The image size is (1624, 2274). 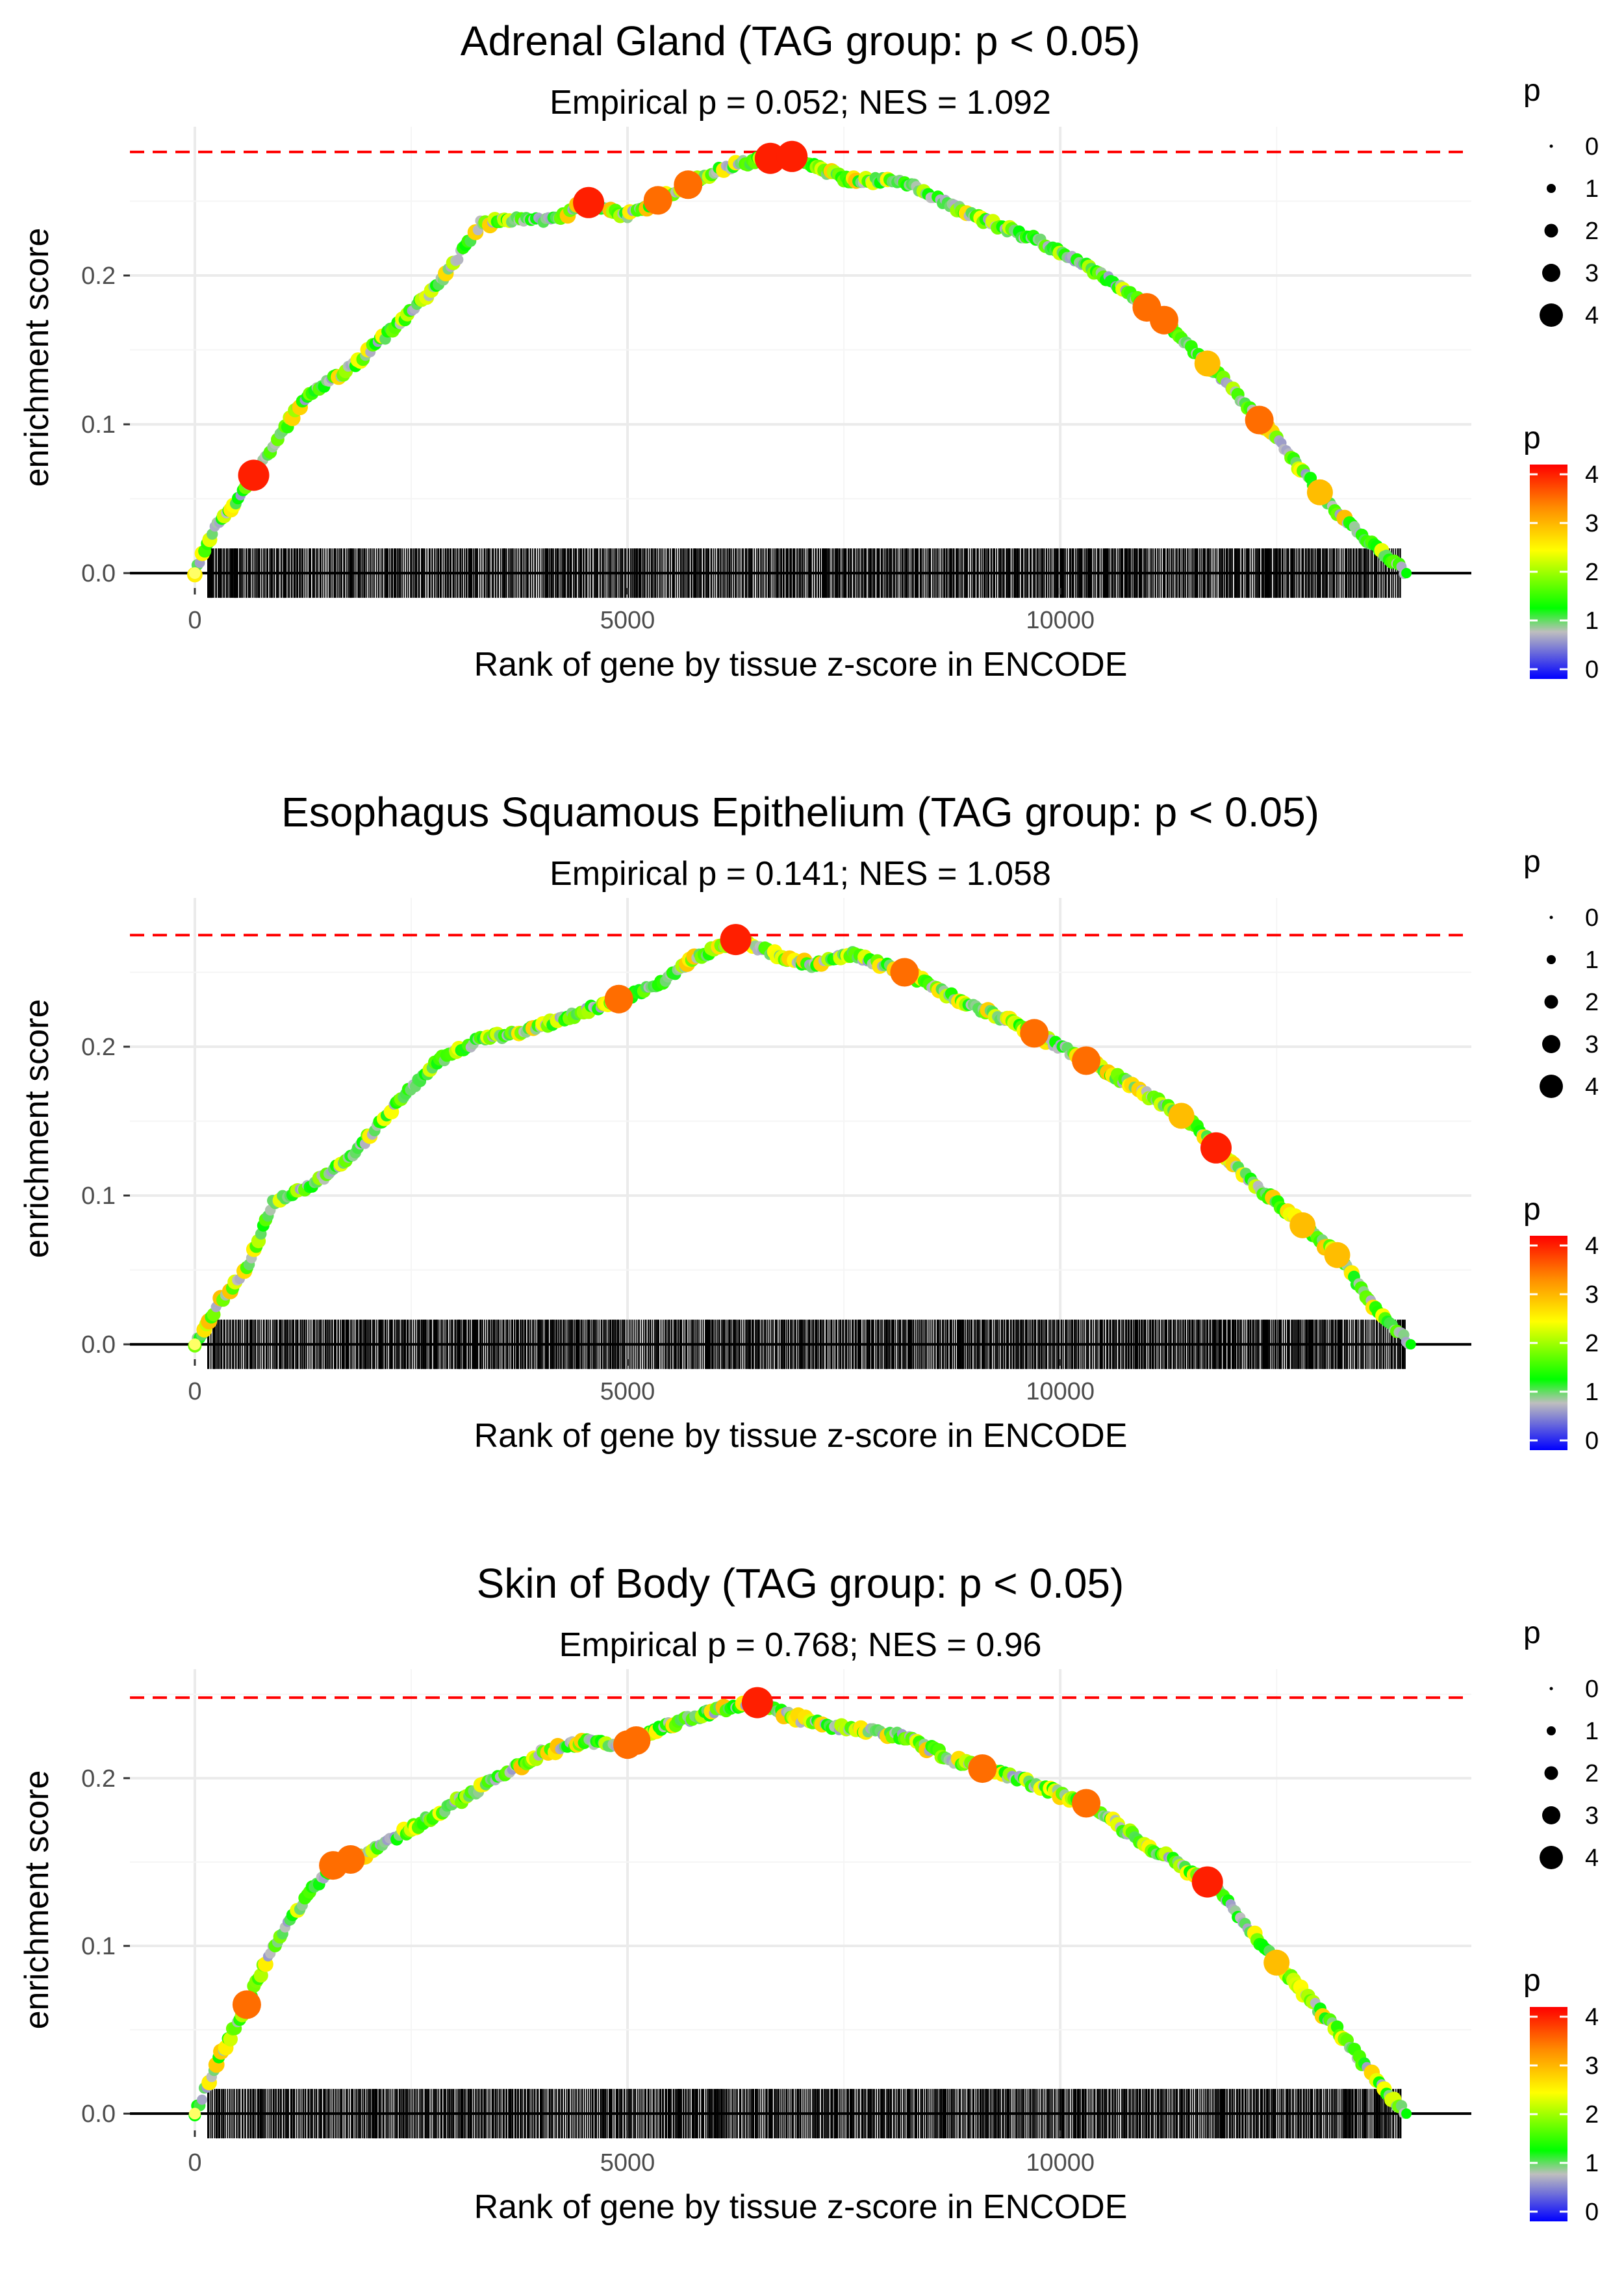 I want to click on es-curve, so click(x=802, y=1142).